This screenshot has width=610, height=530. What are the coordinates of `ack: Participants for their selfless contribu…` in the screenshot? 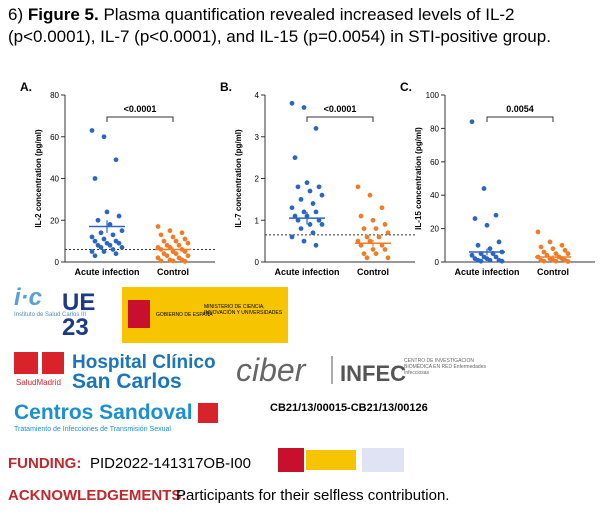 It's located at (312, 495).